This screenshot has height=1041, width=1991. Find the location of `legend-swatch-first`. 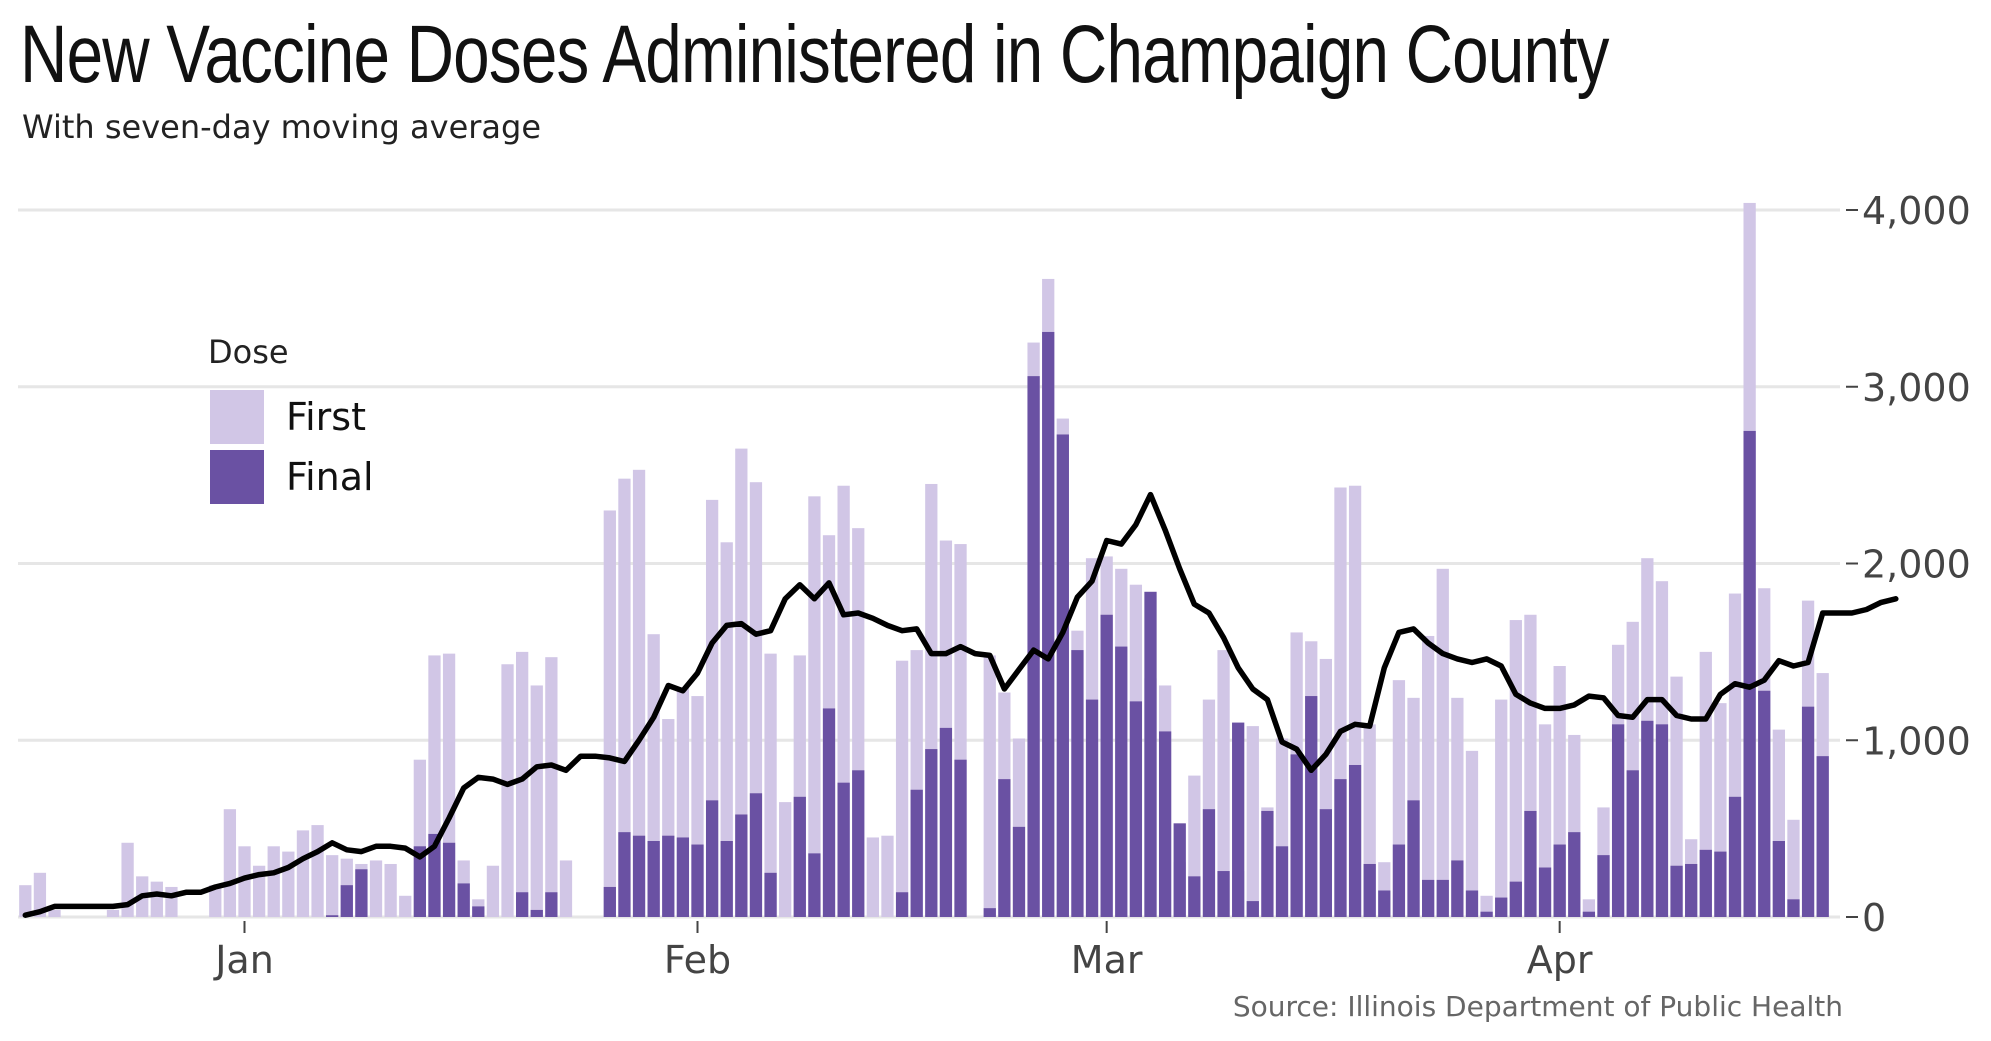

legend-swatch-first is located at coordinates (237, 417).